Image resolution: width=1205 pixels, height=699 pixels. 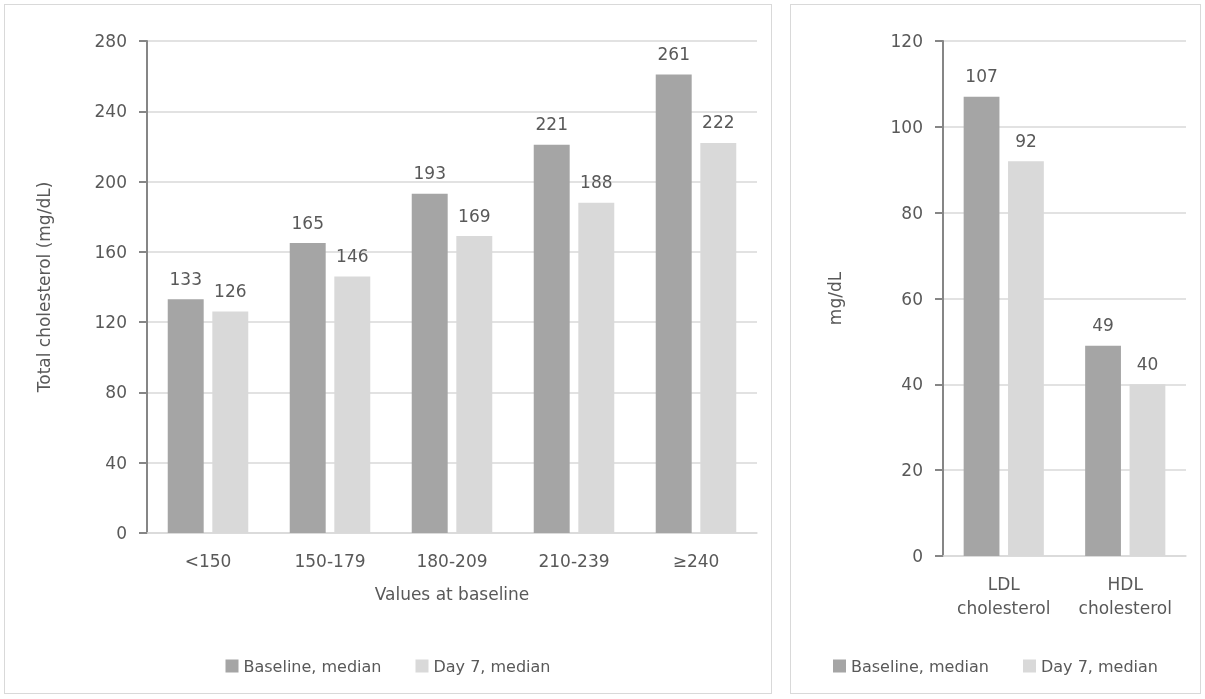 I want to click on x-axis-title: Values at baseline, so click(x=452, y=593).